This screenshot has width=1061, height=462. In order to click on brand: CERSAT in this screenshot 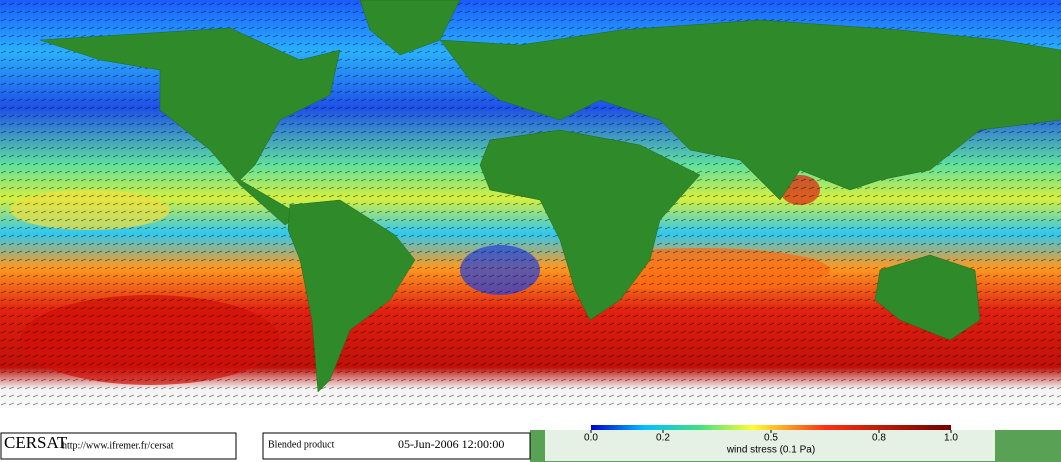, I will do `click(36, 442)`.